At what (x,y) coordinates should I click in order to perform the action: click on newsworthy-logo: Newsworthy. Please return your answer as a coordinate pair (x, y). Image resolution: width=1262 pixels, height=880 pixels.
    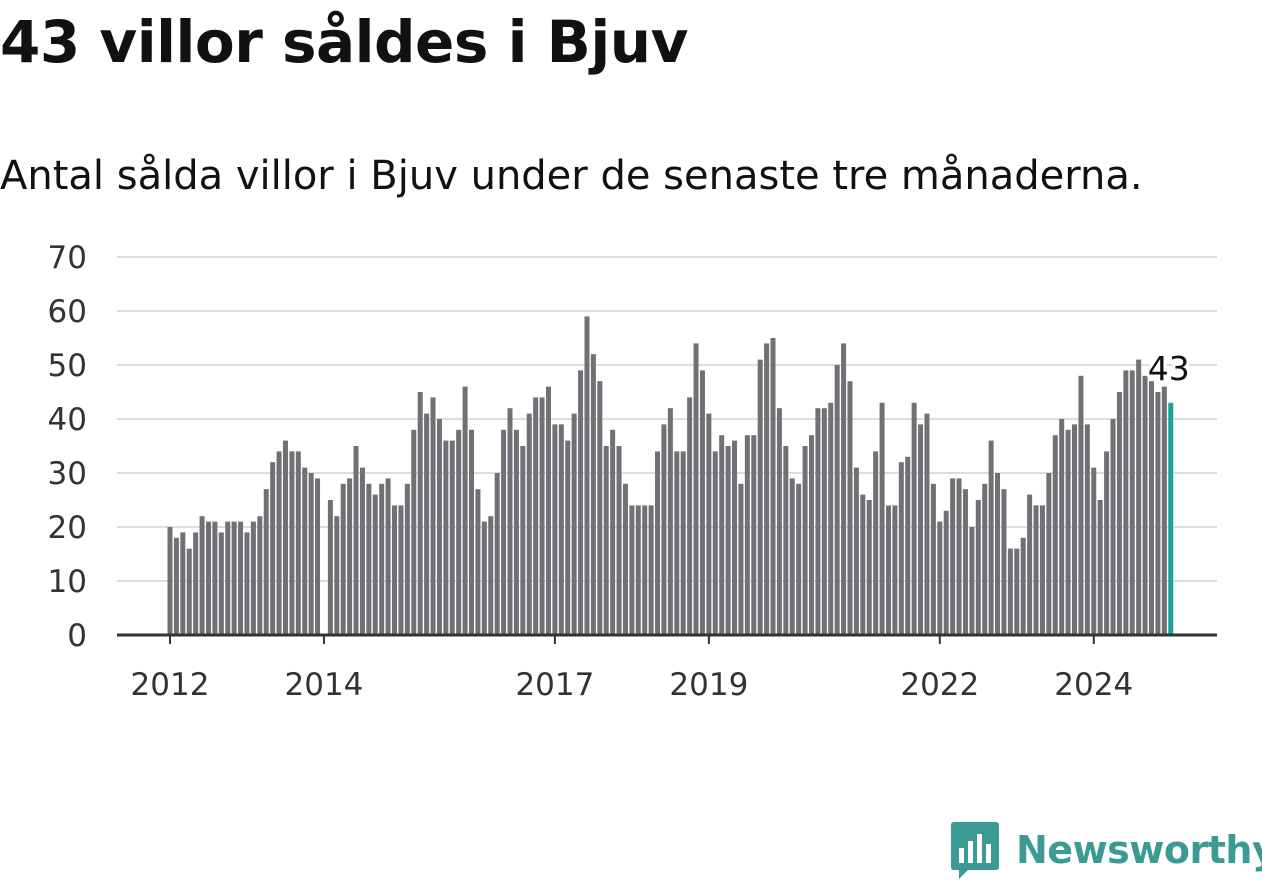
    Looking at the image, I should click on (1106, 850).